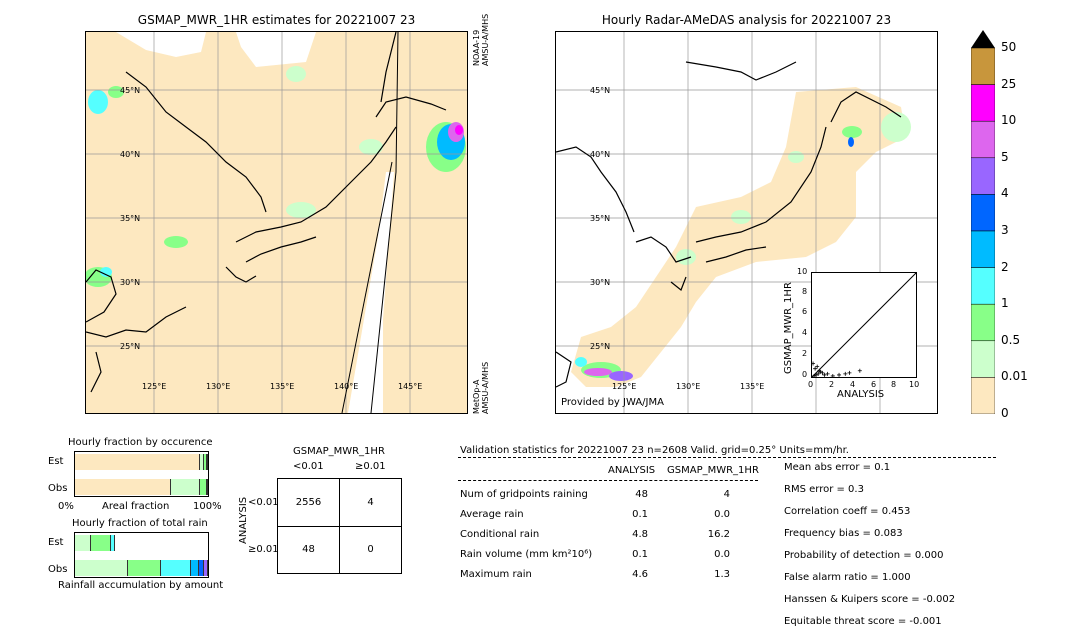 The width and height of the screenshot is (1080, 627). I want to click on left-lon-145: 145°E, so click(410, 386).